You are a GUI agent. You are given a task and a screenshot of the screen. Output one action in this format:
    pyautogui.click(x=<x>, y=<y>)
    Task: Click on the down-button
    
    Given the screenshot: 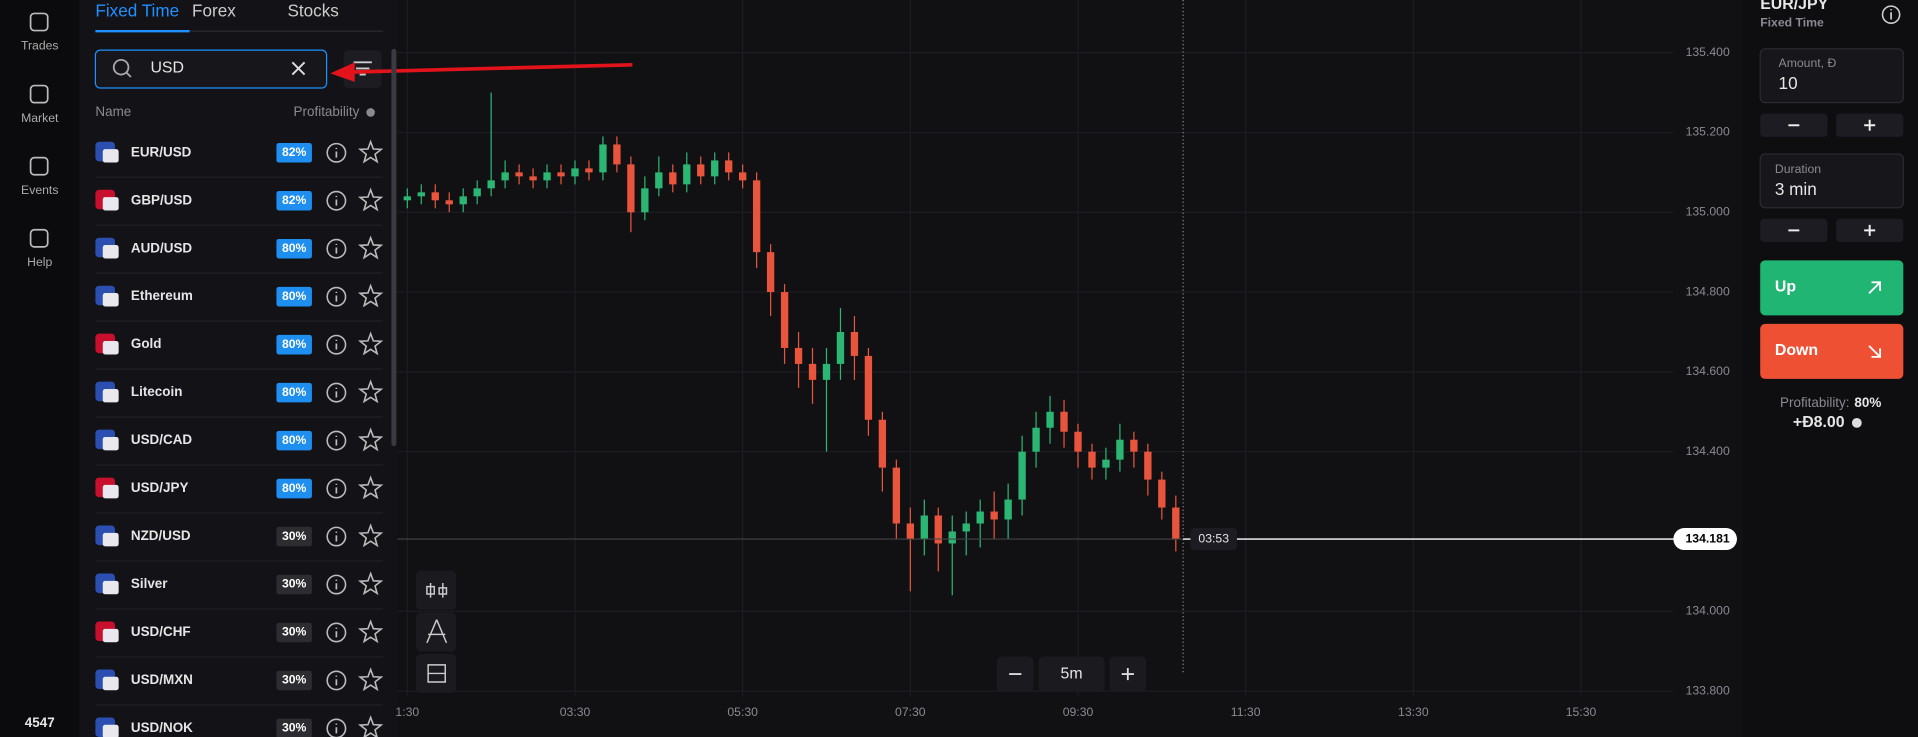 What is the action you would take?
    pyautogui.click(x=1832, y=351)
    